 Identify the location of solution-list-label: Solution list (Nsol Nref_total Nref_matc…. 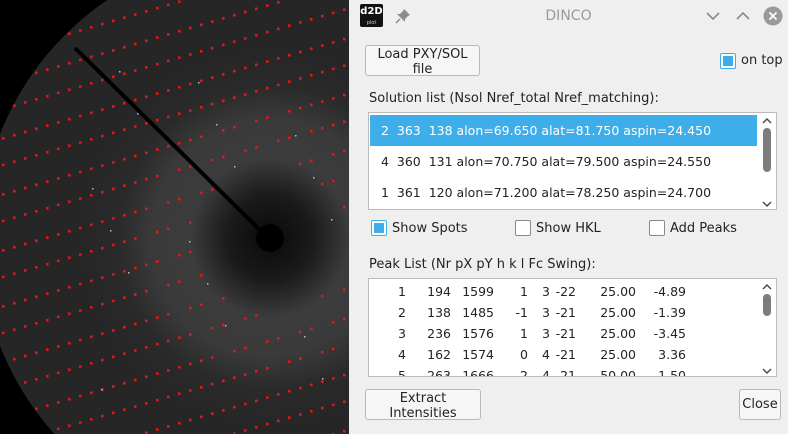
(514, 98).